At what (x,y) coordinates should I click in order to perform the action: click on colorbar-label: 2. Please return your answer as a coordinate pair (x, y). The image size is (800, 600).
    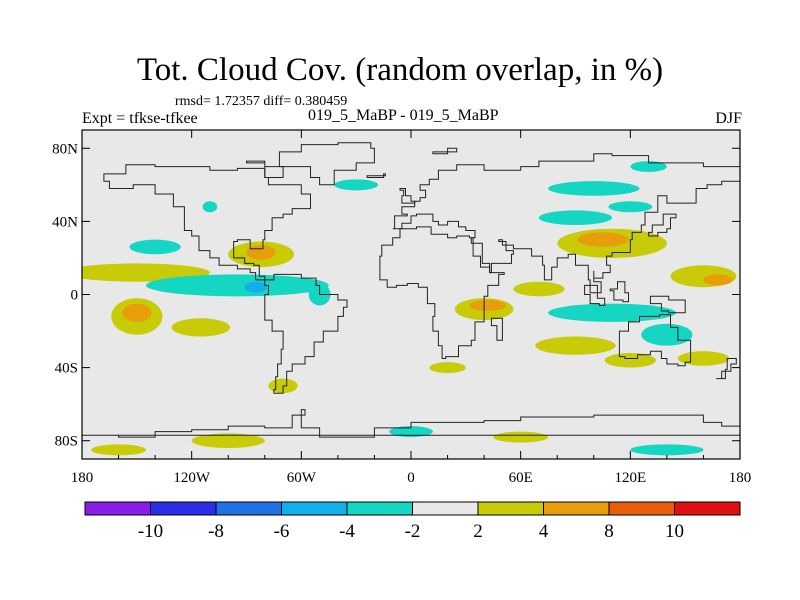
    Looking at the image, I should click on (478, 531).